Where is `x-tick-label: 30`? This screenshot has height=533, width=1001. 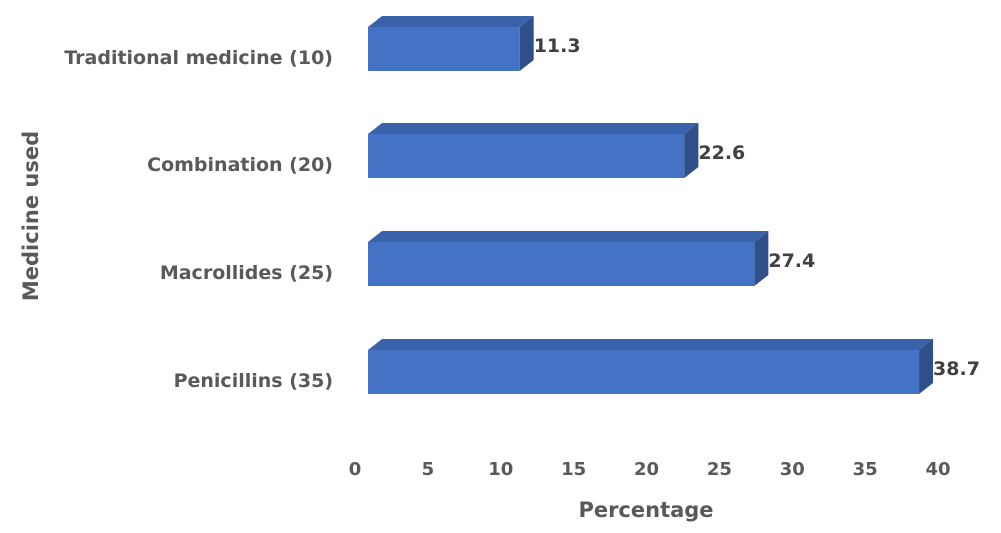
x-tick-label: 30 is located at coordinates (792, 469).